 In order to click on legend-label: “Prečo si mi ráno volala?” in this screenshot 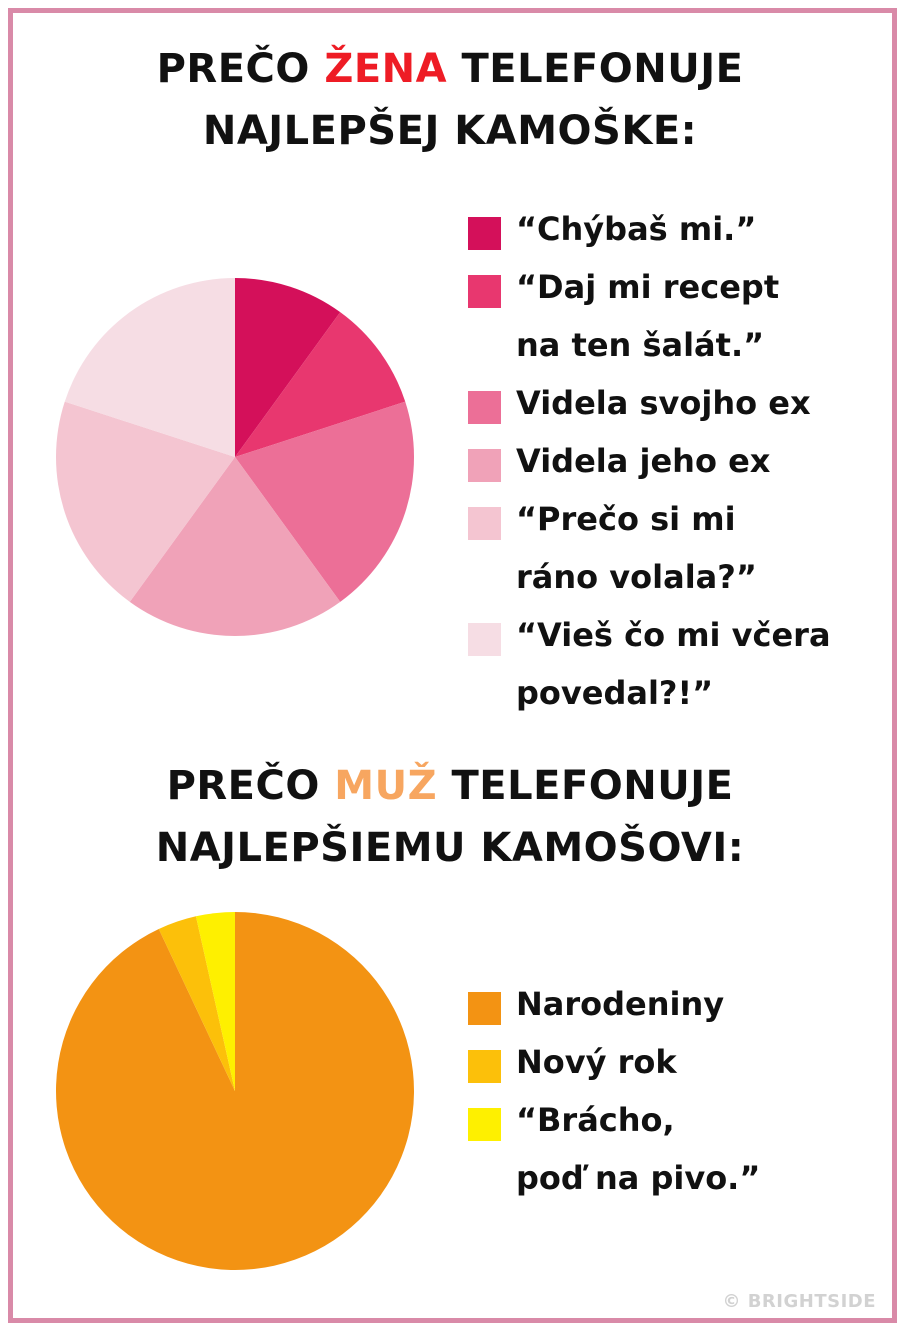, I will do `click(636, 548)`.